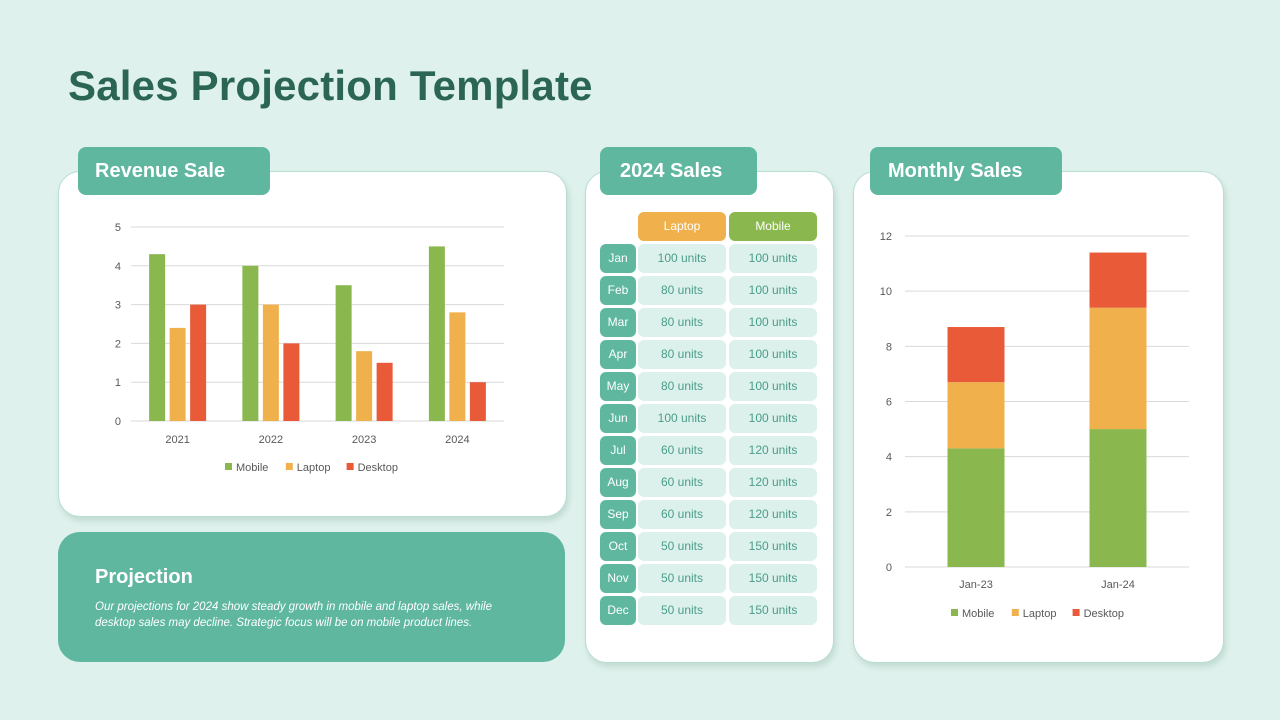  I want to click on header-mobile: Mobile, so click(773, 226).